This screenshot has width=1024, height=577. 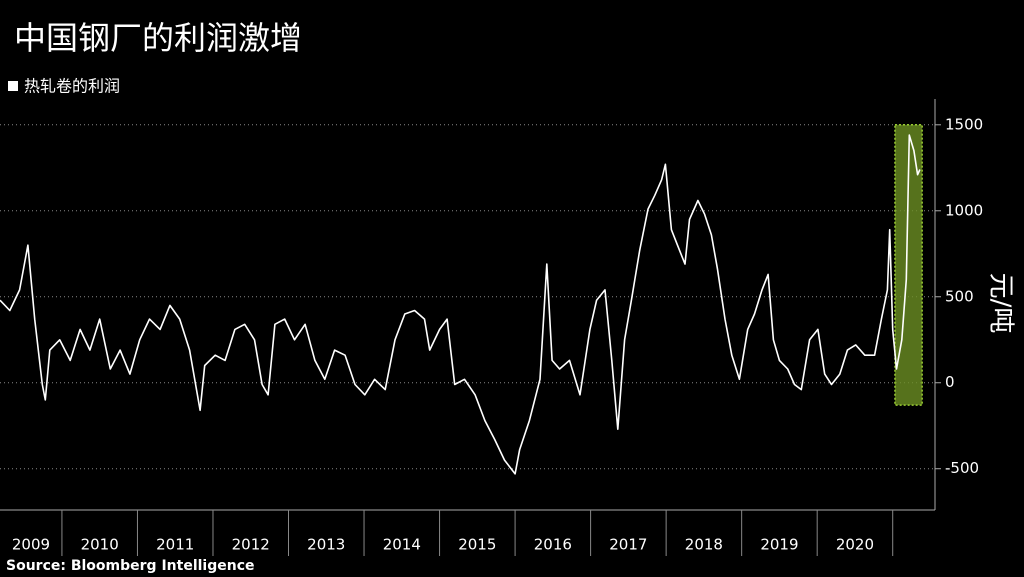 I want to click on legend-label: 热轧卷的利润, so click(x=72, y=86).